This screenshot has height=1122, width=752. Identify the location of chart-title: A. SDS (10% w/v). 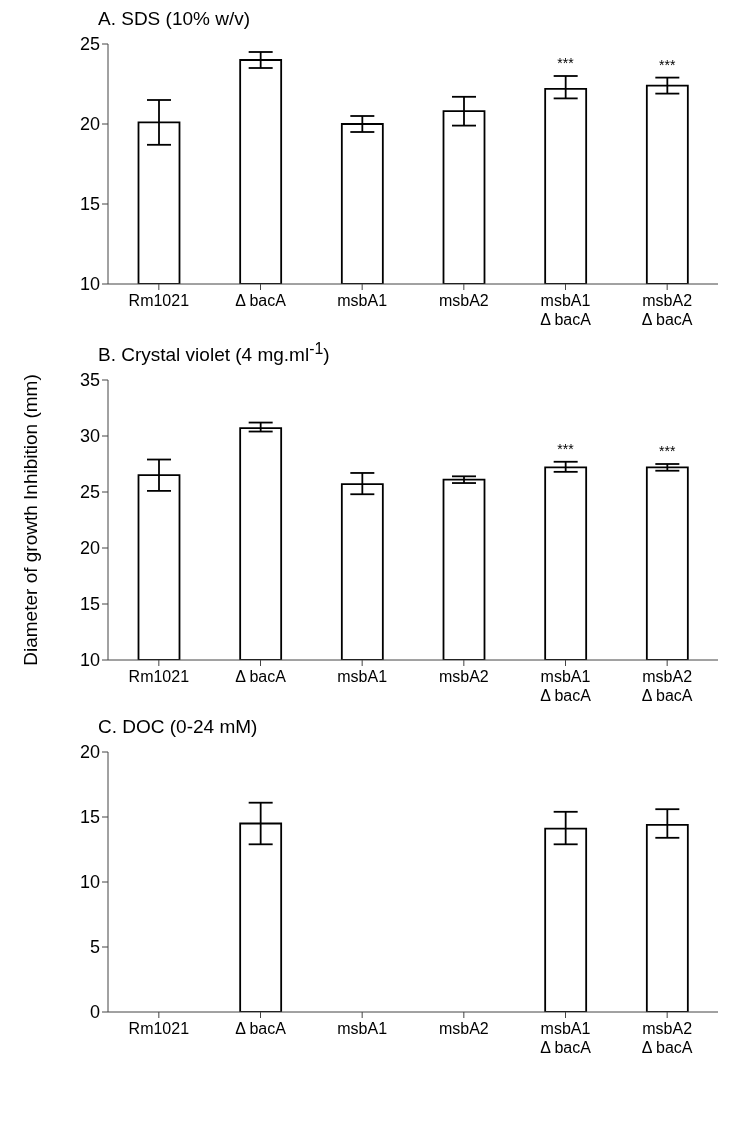
(175, 19).